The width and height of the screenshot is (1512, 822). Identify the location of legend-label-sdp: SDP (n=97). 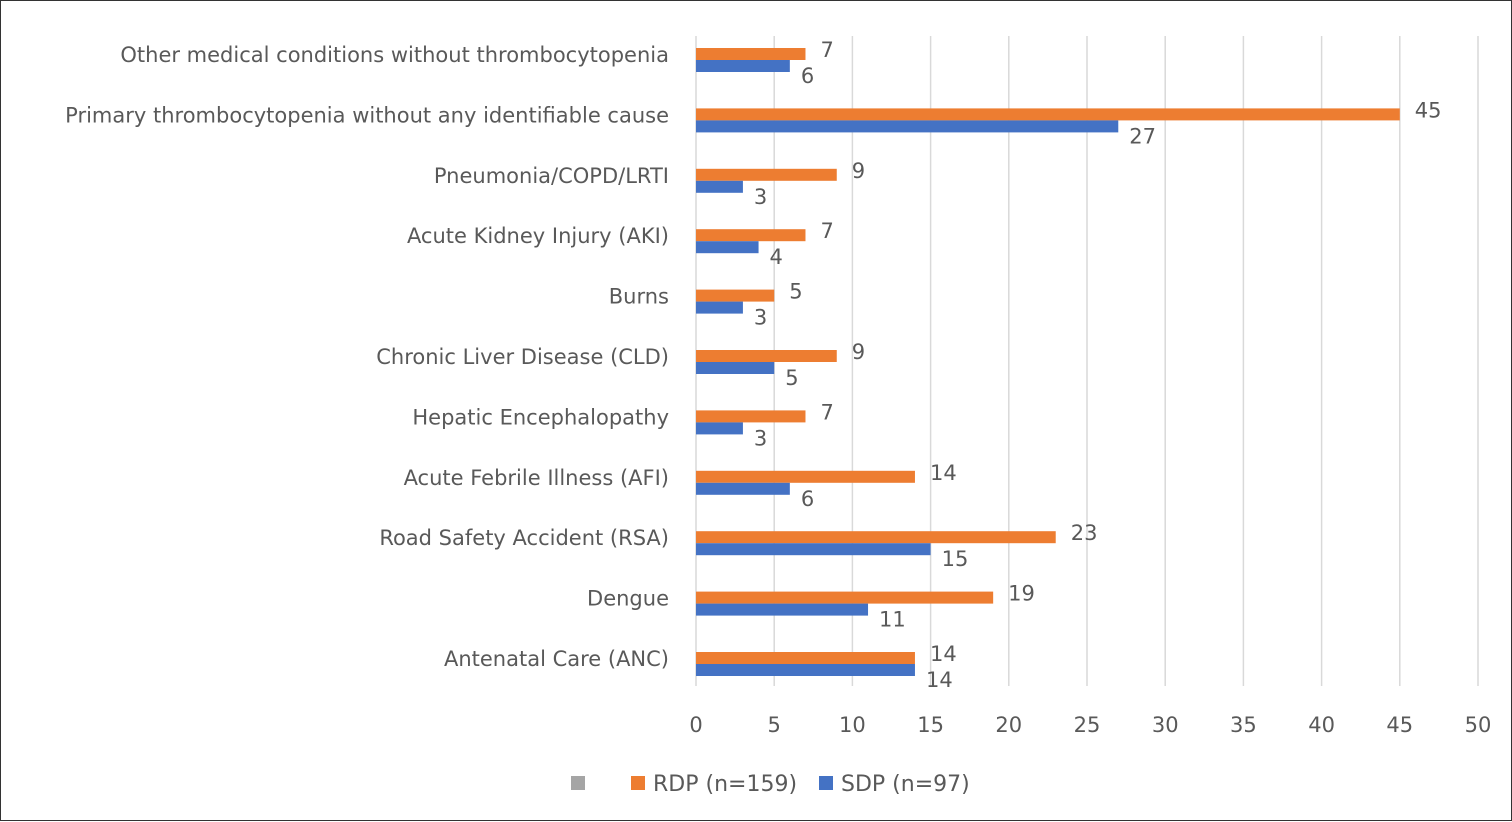
(905, 784).